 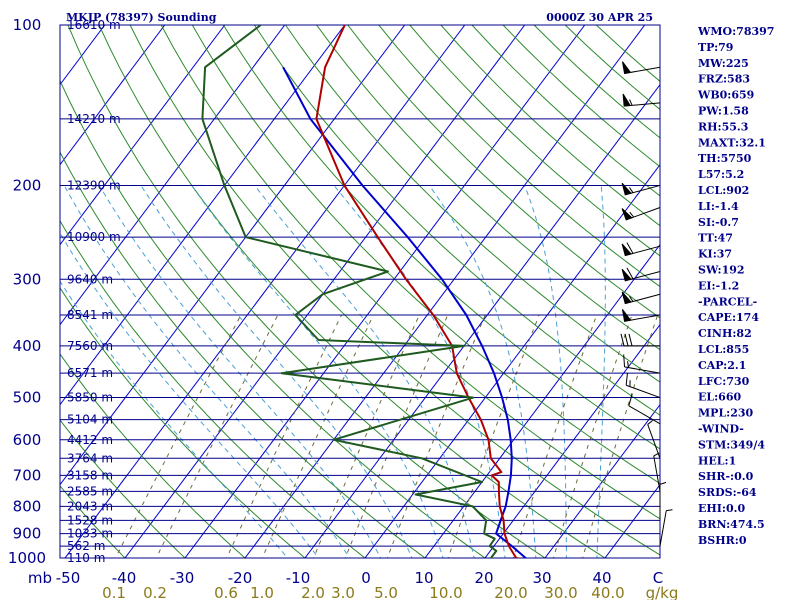 What do you see at coordinates (658, 578) in the screenshot?
I see `temperature-tick-label: C` at bounding box center [658, 578].